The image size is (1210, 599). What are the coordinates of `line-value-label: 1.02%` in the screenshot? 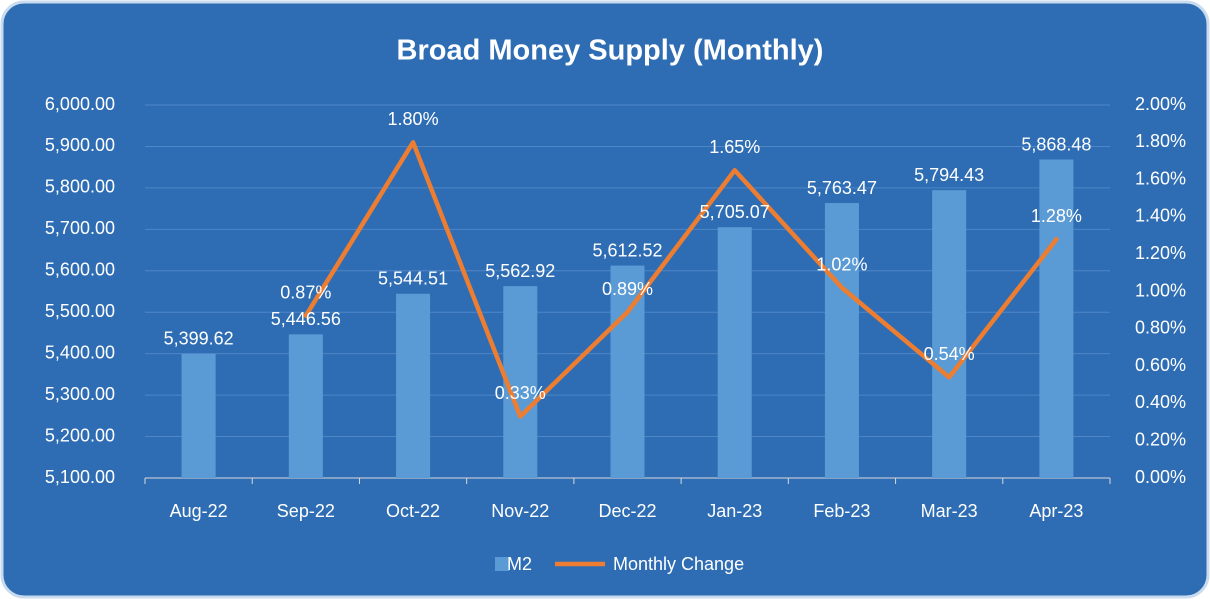 It's located at (841, 265).